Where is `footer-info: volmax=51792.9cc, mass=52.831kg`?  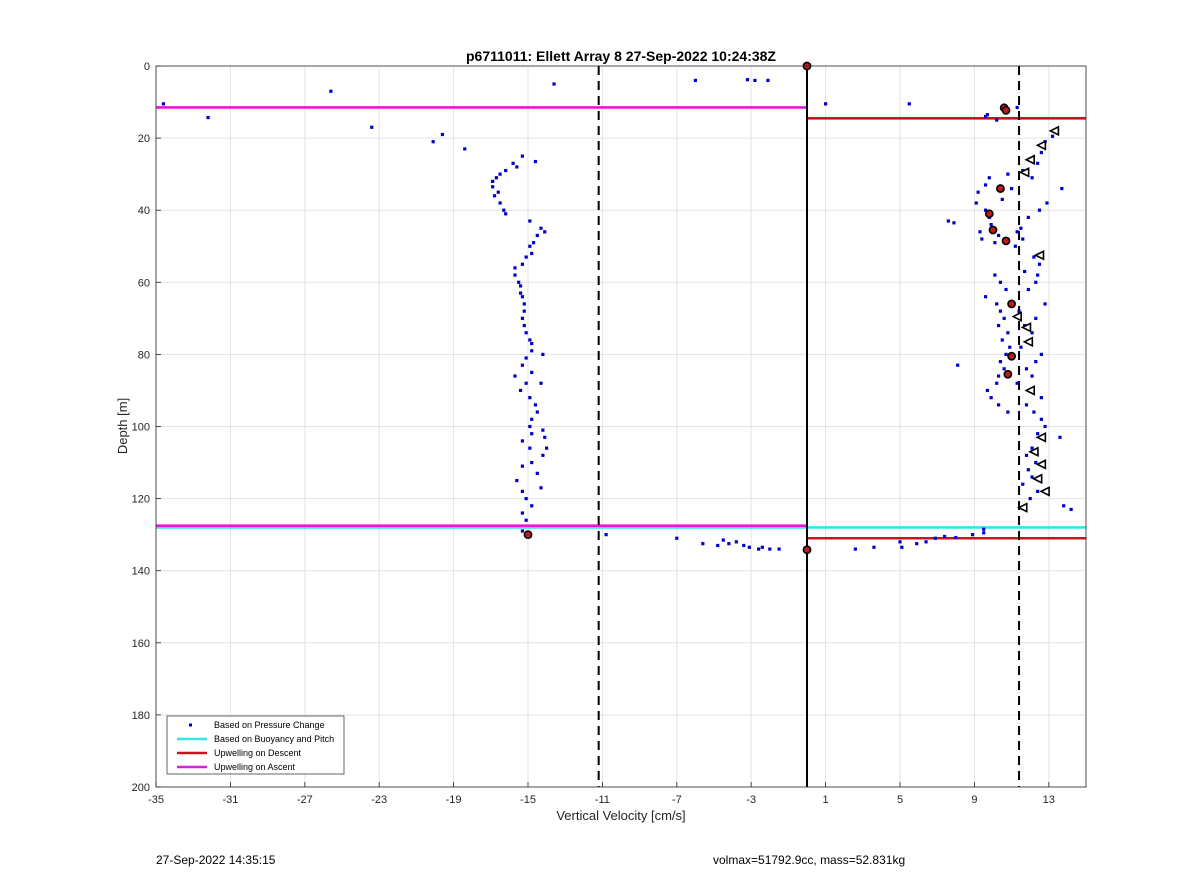
footer-info: volmax=51792.9cc, mass=52.831kg is located at coordinates (809, 860).